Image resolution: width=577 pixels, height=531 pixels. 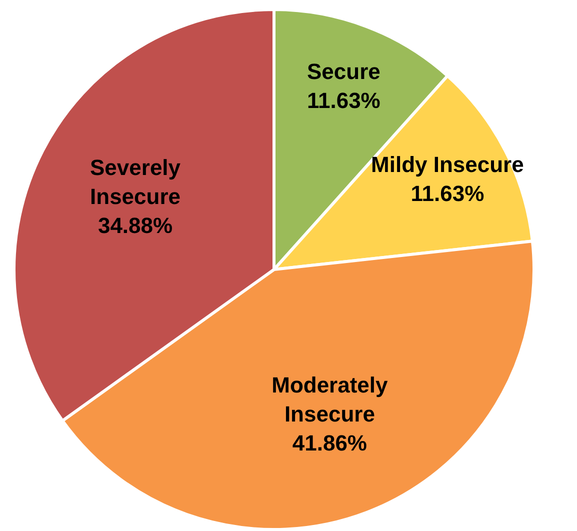 I want to click on slice-label: Secure, so click(x=343, y=71).